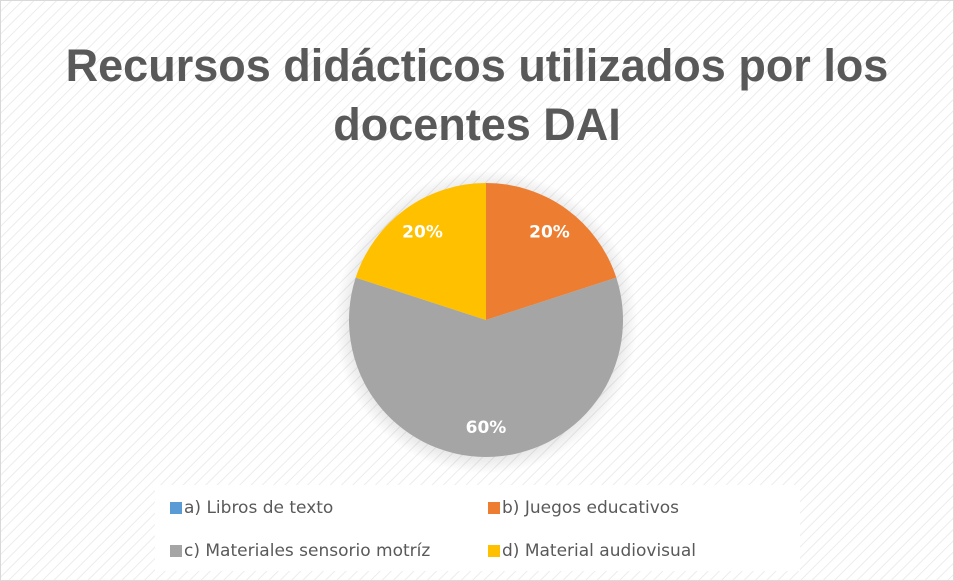  What do you see at coordinates (486, 428) in the screenshot?
I see `data-label: 60%` at bounding box center [486, 428].